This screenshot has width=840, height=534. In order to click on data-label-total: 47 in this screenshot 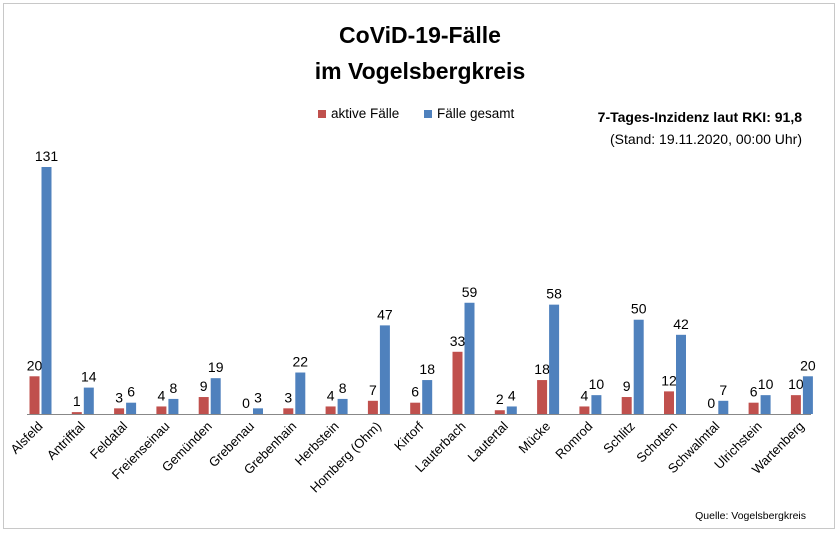, I will do `click(385, 314)`.